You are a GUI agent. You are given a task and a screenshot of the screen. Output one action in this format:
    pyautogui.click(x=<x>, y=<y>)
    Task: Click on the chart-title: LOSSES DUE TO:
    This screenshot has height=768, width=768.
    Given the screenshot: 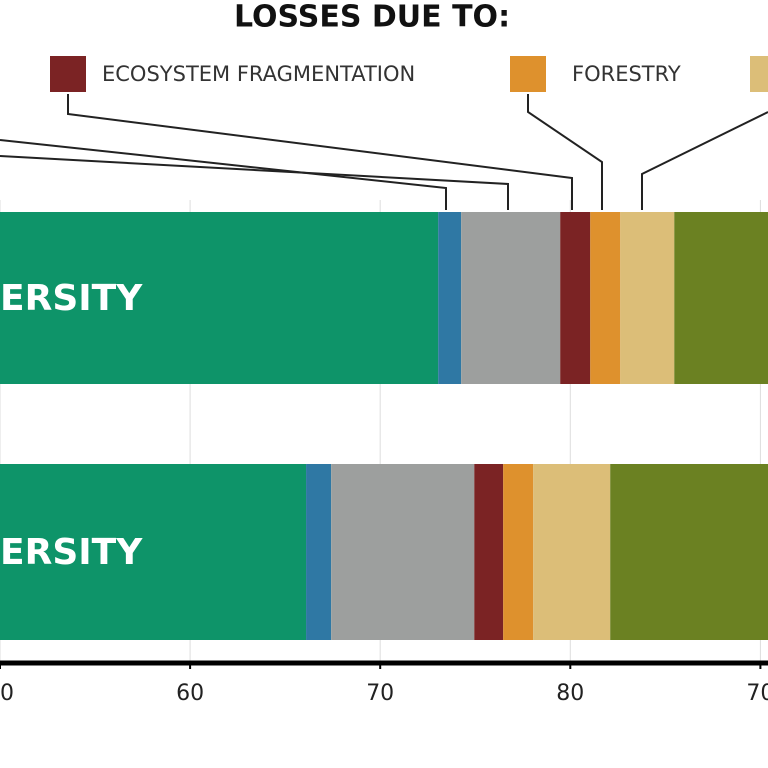 What is the action you would take?
    pyautogui.click(x=372, y=17)
    